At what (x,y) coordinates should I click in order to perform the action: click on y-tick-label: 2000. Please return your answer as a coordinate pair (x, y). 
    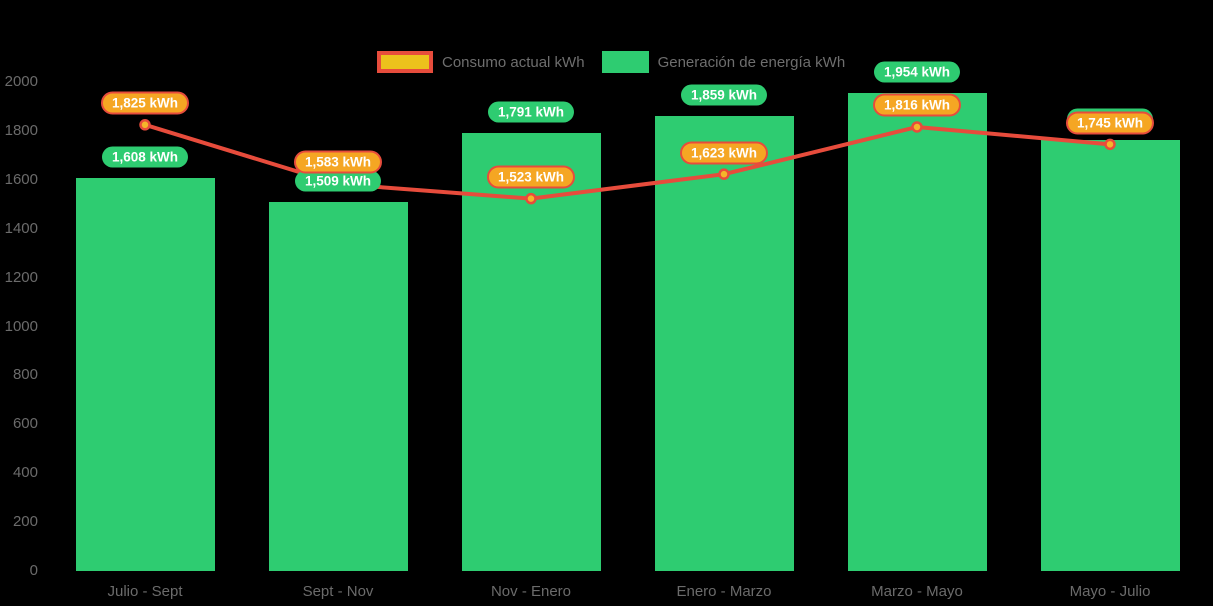
    Looking at the image, I should click on (21, 81).